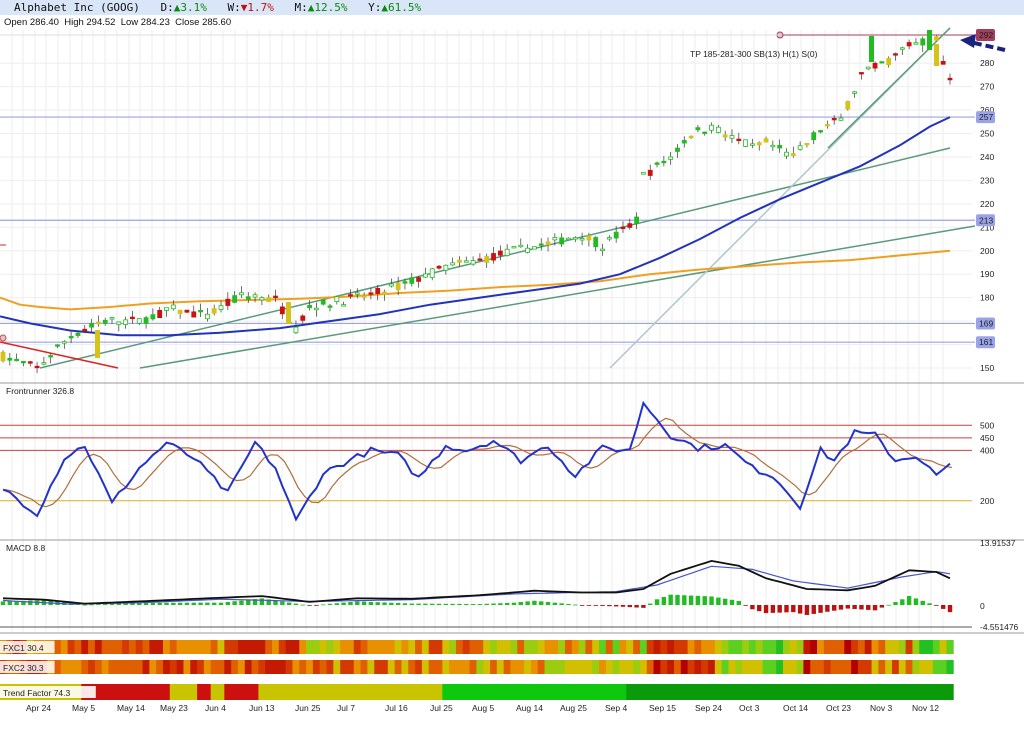 This screenshot has width=1024, height=735. What do you see at coordinates (987, 425) in the screenshot?
I see `frontrunner-level-label: 500` at bounding box center [987, 425].